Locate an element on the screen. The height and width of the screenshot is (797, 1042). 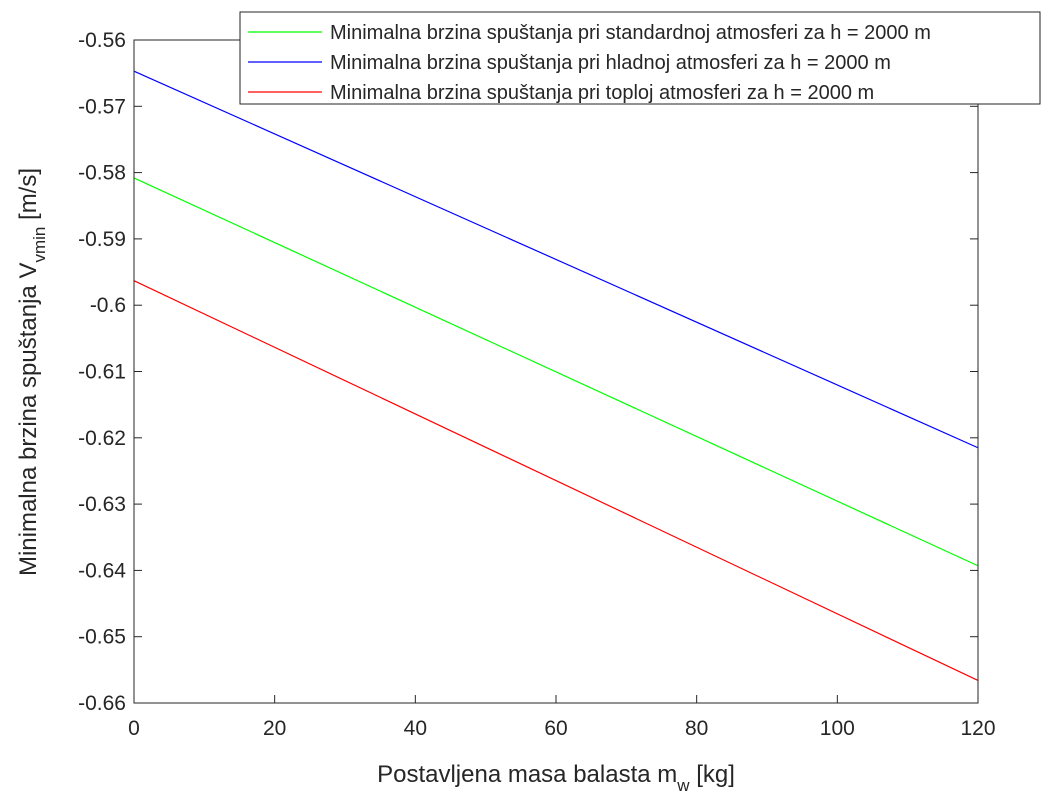
x-tick-label: 40 is located at coordinates (415, 728).